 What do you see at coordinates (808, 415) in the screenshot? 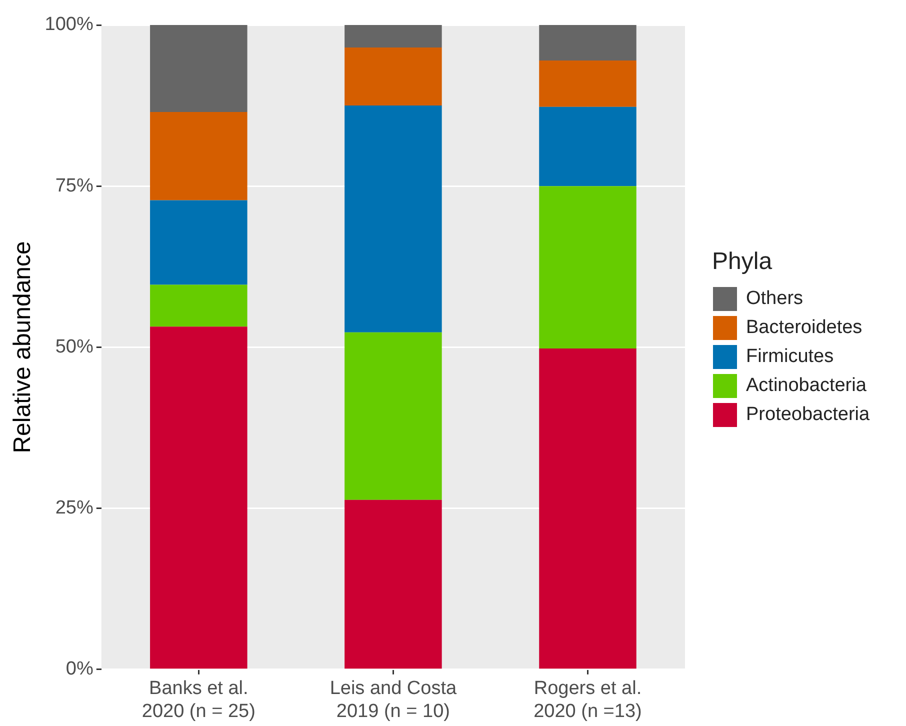
I see `legend-label: Proteobacteria` at bounding box center [808, 415].